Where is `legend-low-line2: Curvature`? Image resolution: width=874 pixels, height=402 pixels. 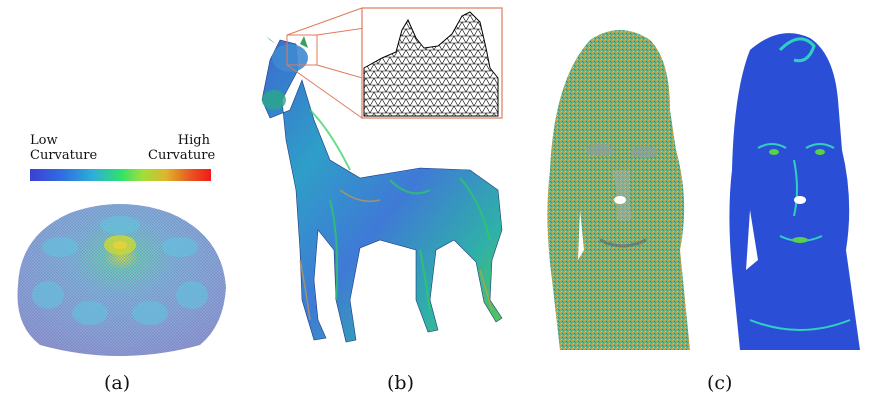 legend-low-line2: Curvature is located at coordinates (64, 155).